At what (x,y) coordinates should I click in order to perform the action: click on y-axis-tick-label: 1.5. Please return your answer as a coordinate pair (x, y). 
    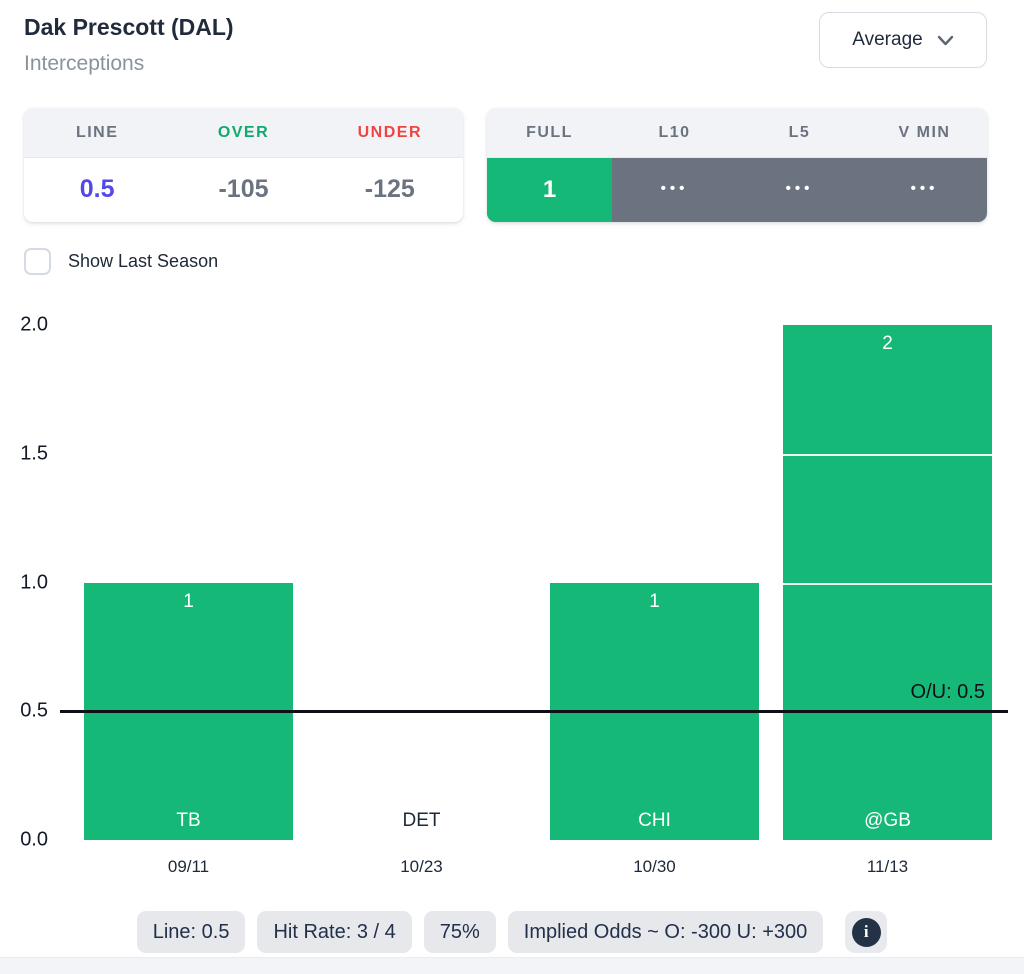
    Looking at the image, I should click on (34, 453).